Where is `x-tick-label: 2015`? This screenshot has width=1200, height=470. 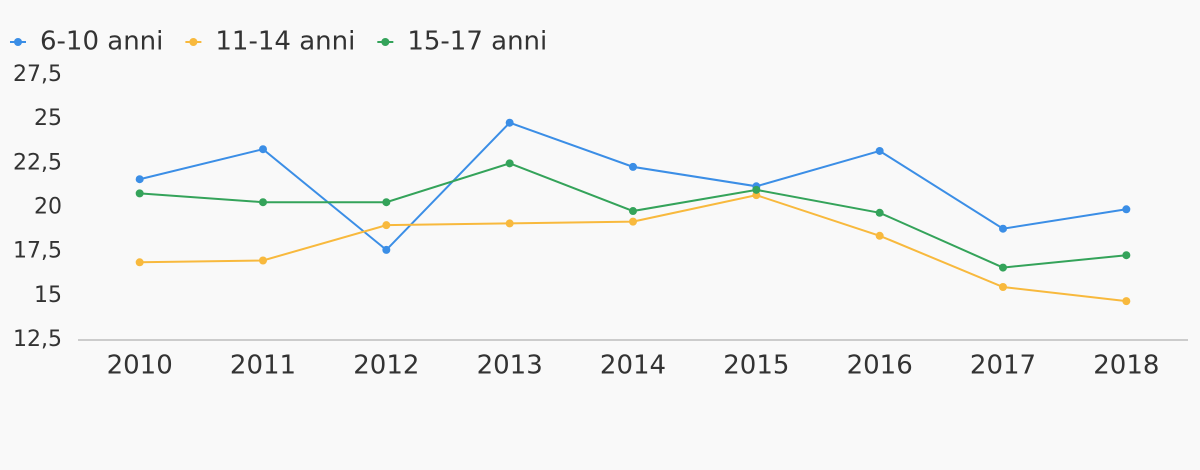
x-tick-label: 2015 is located at coordinates (756, 366).